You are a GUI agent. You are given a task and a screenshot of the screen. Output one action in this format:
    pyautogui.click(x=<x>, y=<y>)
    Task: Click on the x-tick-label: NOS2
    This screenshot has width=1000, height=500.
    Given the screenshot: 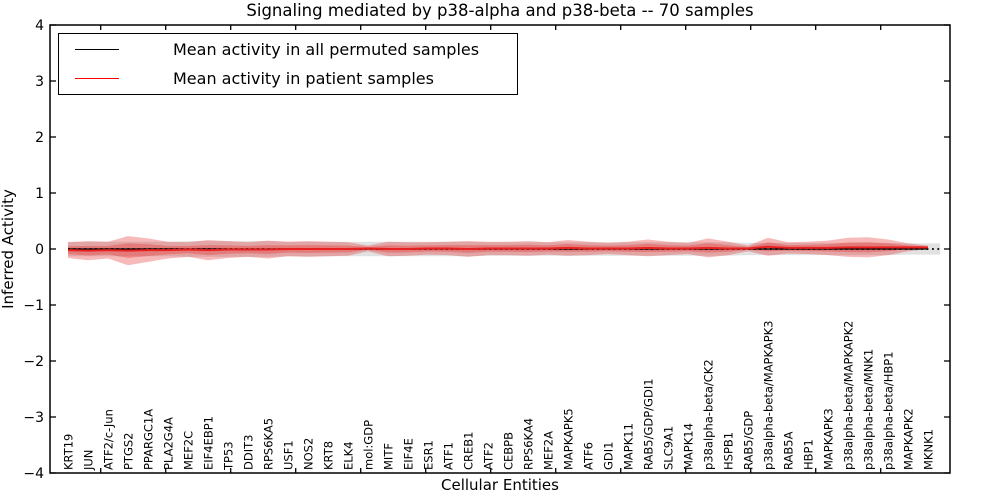 What is the action you would take?
    pyautogui.click(x=309, y=454)
    